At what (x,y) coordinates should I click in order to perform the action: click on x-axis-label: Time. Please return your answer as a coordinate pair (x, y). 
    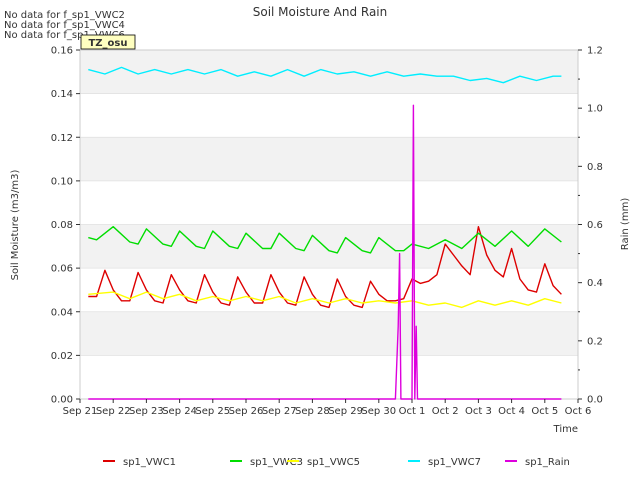
    Looking at the image, I should click on (565, 429).